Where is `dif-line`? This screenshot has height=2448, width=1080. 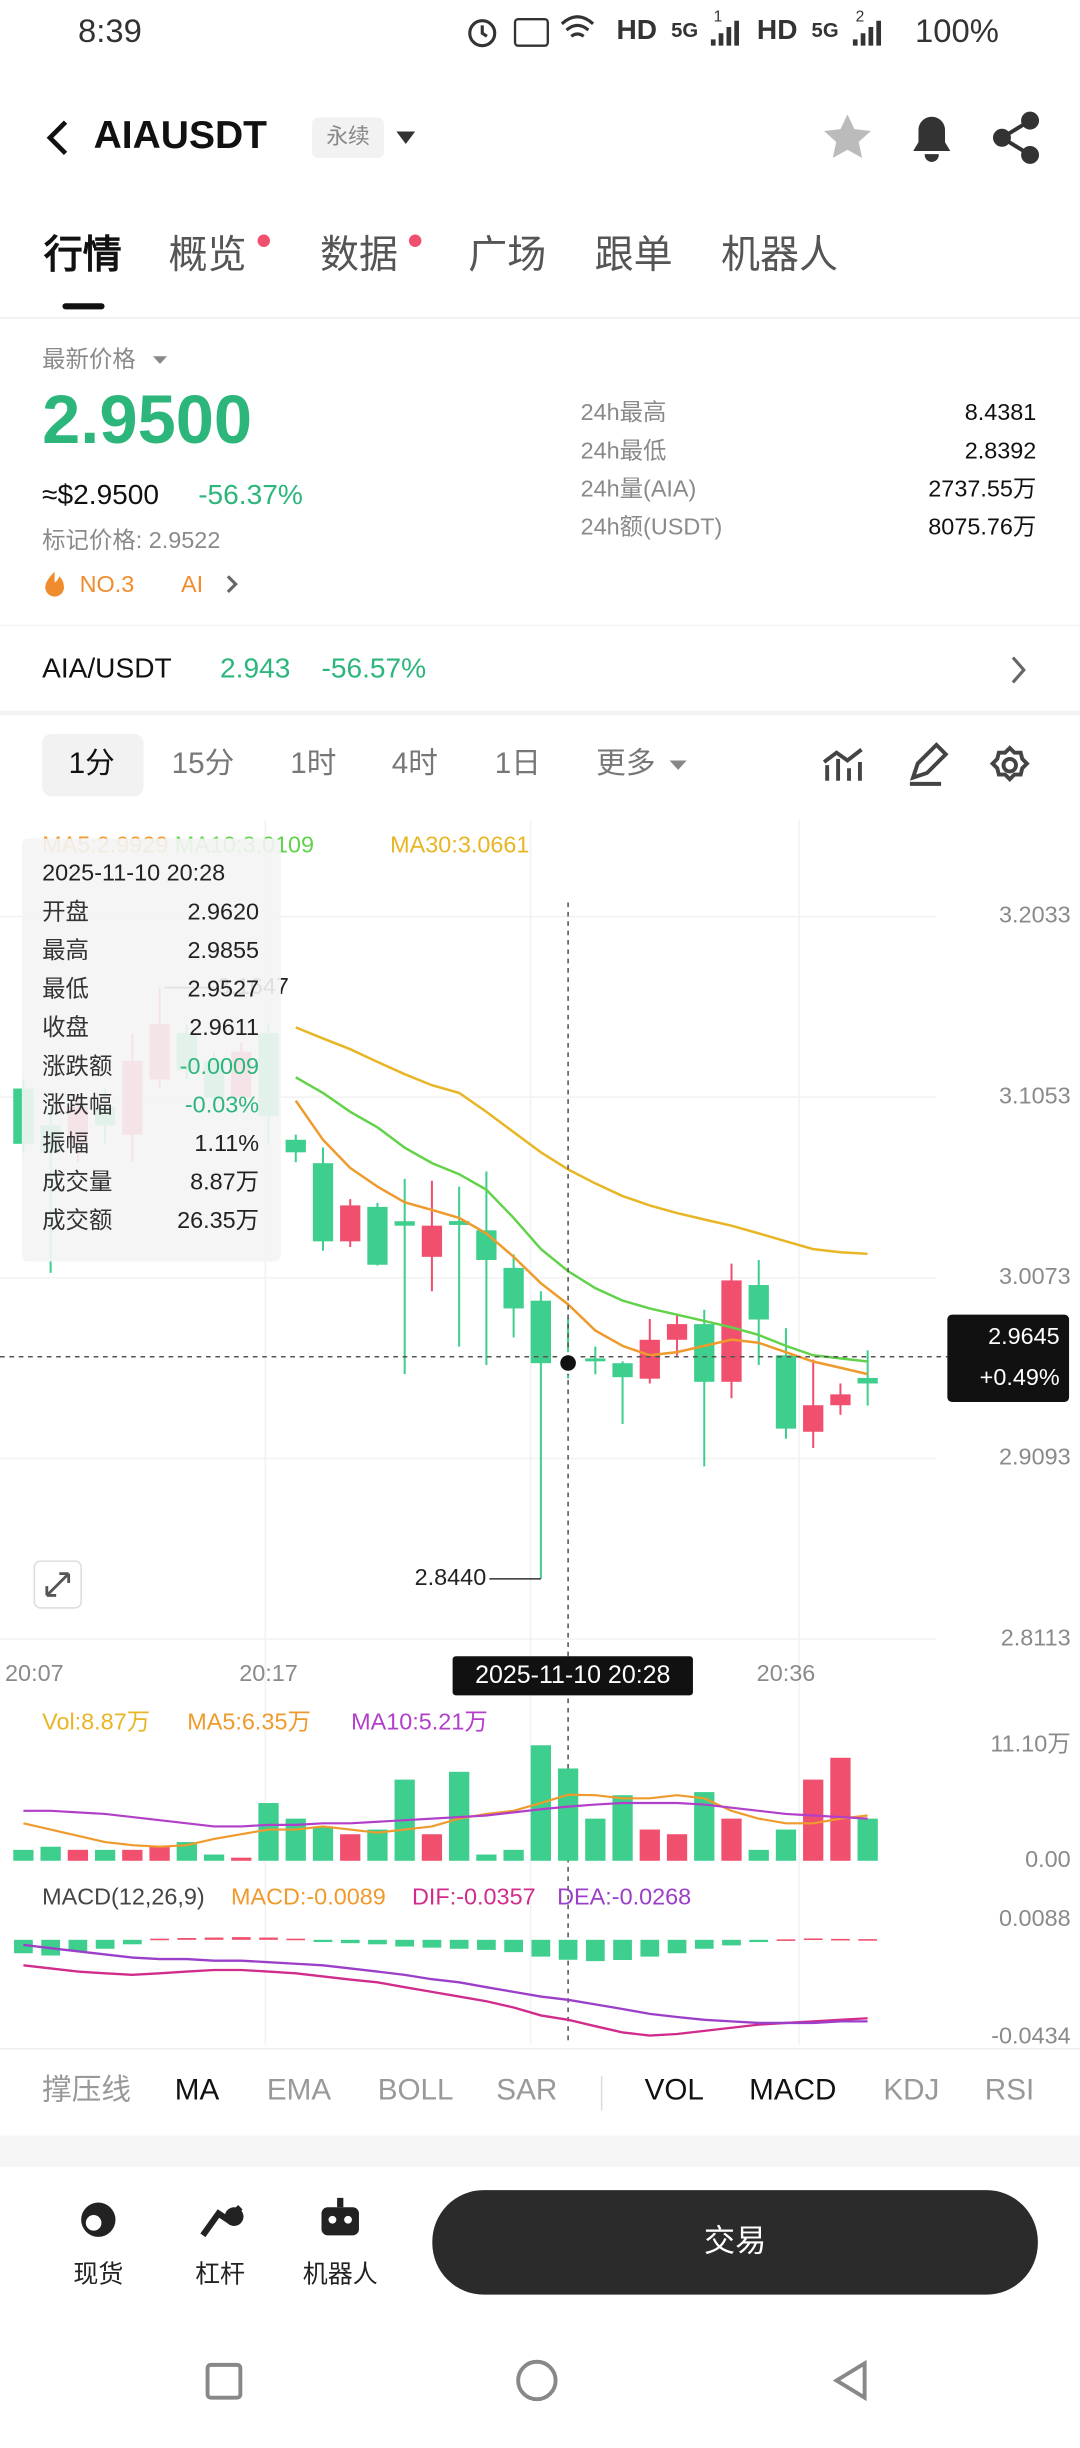 dif-line is located at coordinates (445, 2000).